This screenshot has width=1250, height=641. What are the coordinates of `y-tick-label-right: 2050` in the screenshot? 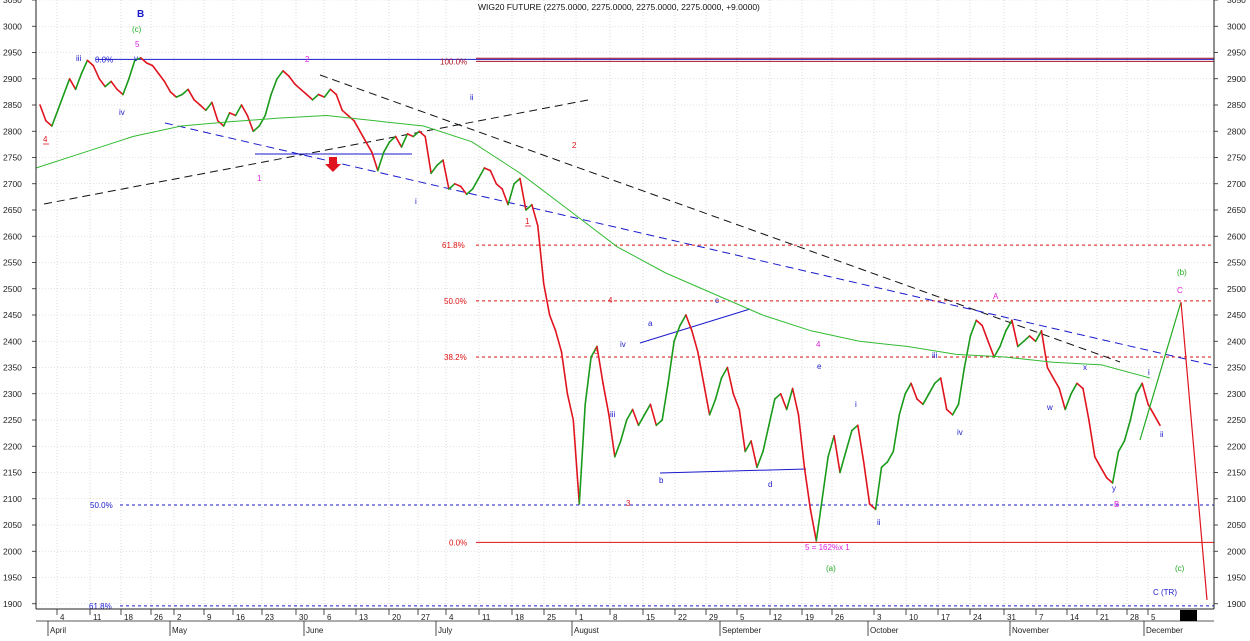 It's located at (1236, 525).